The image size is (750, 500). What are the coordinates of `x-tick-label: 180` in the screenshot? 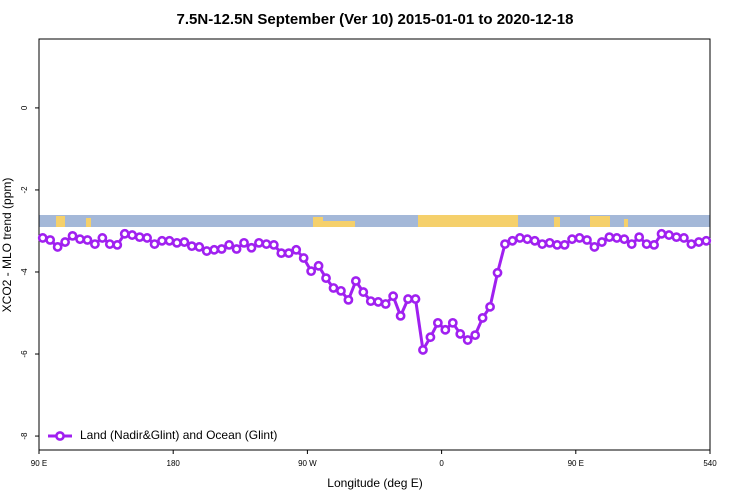 It's located at (174, 463).